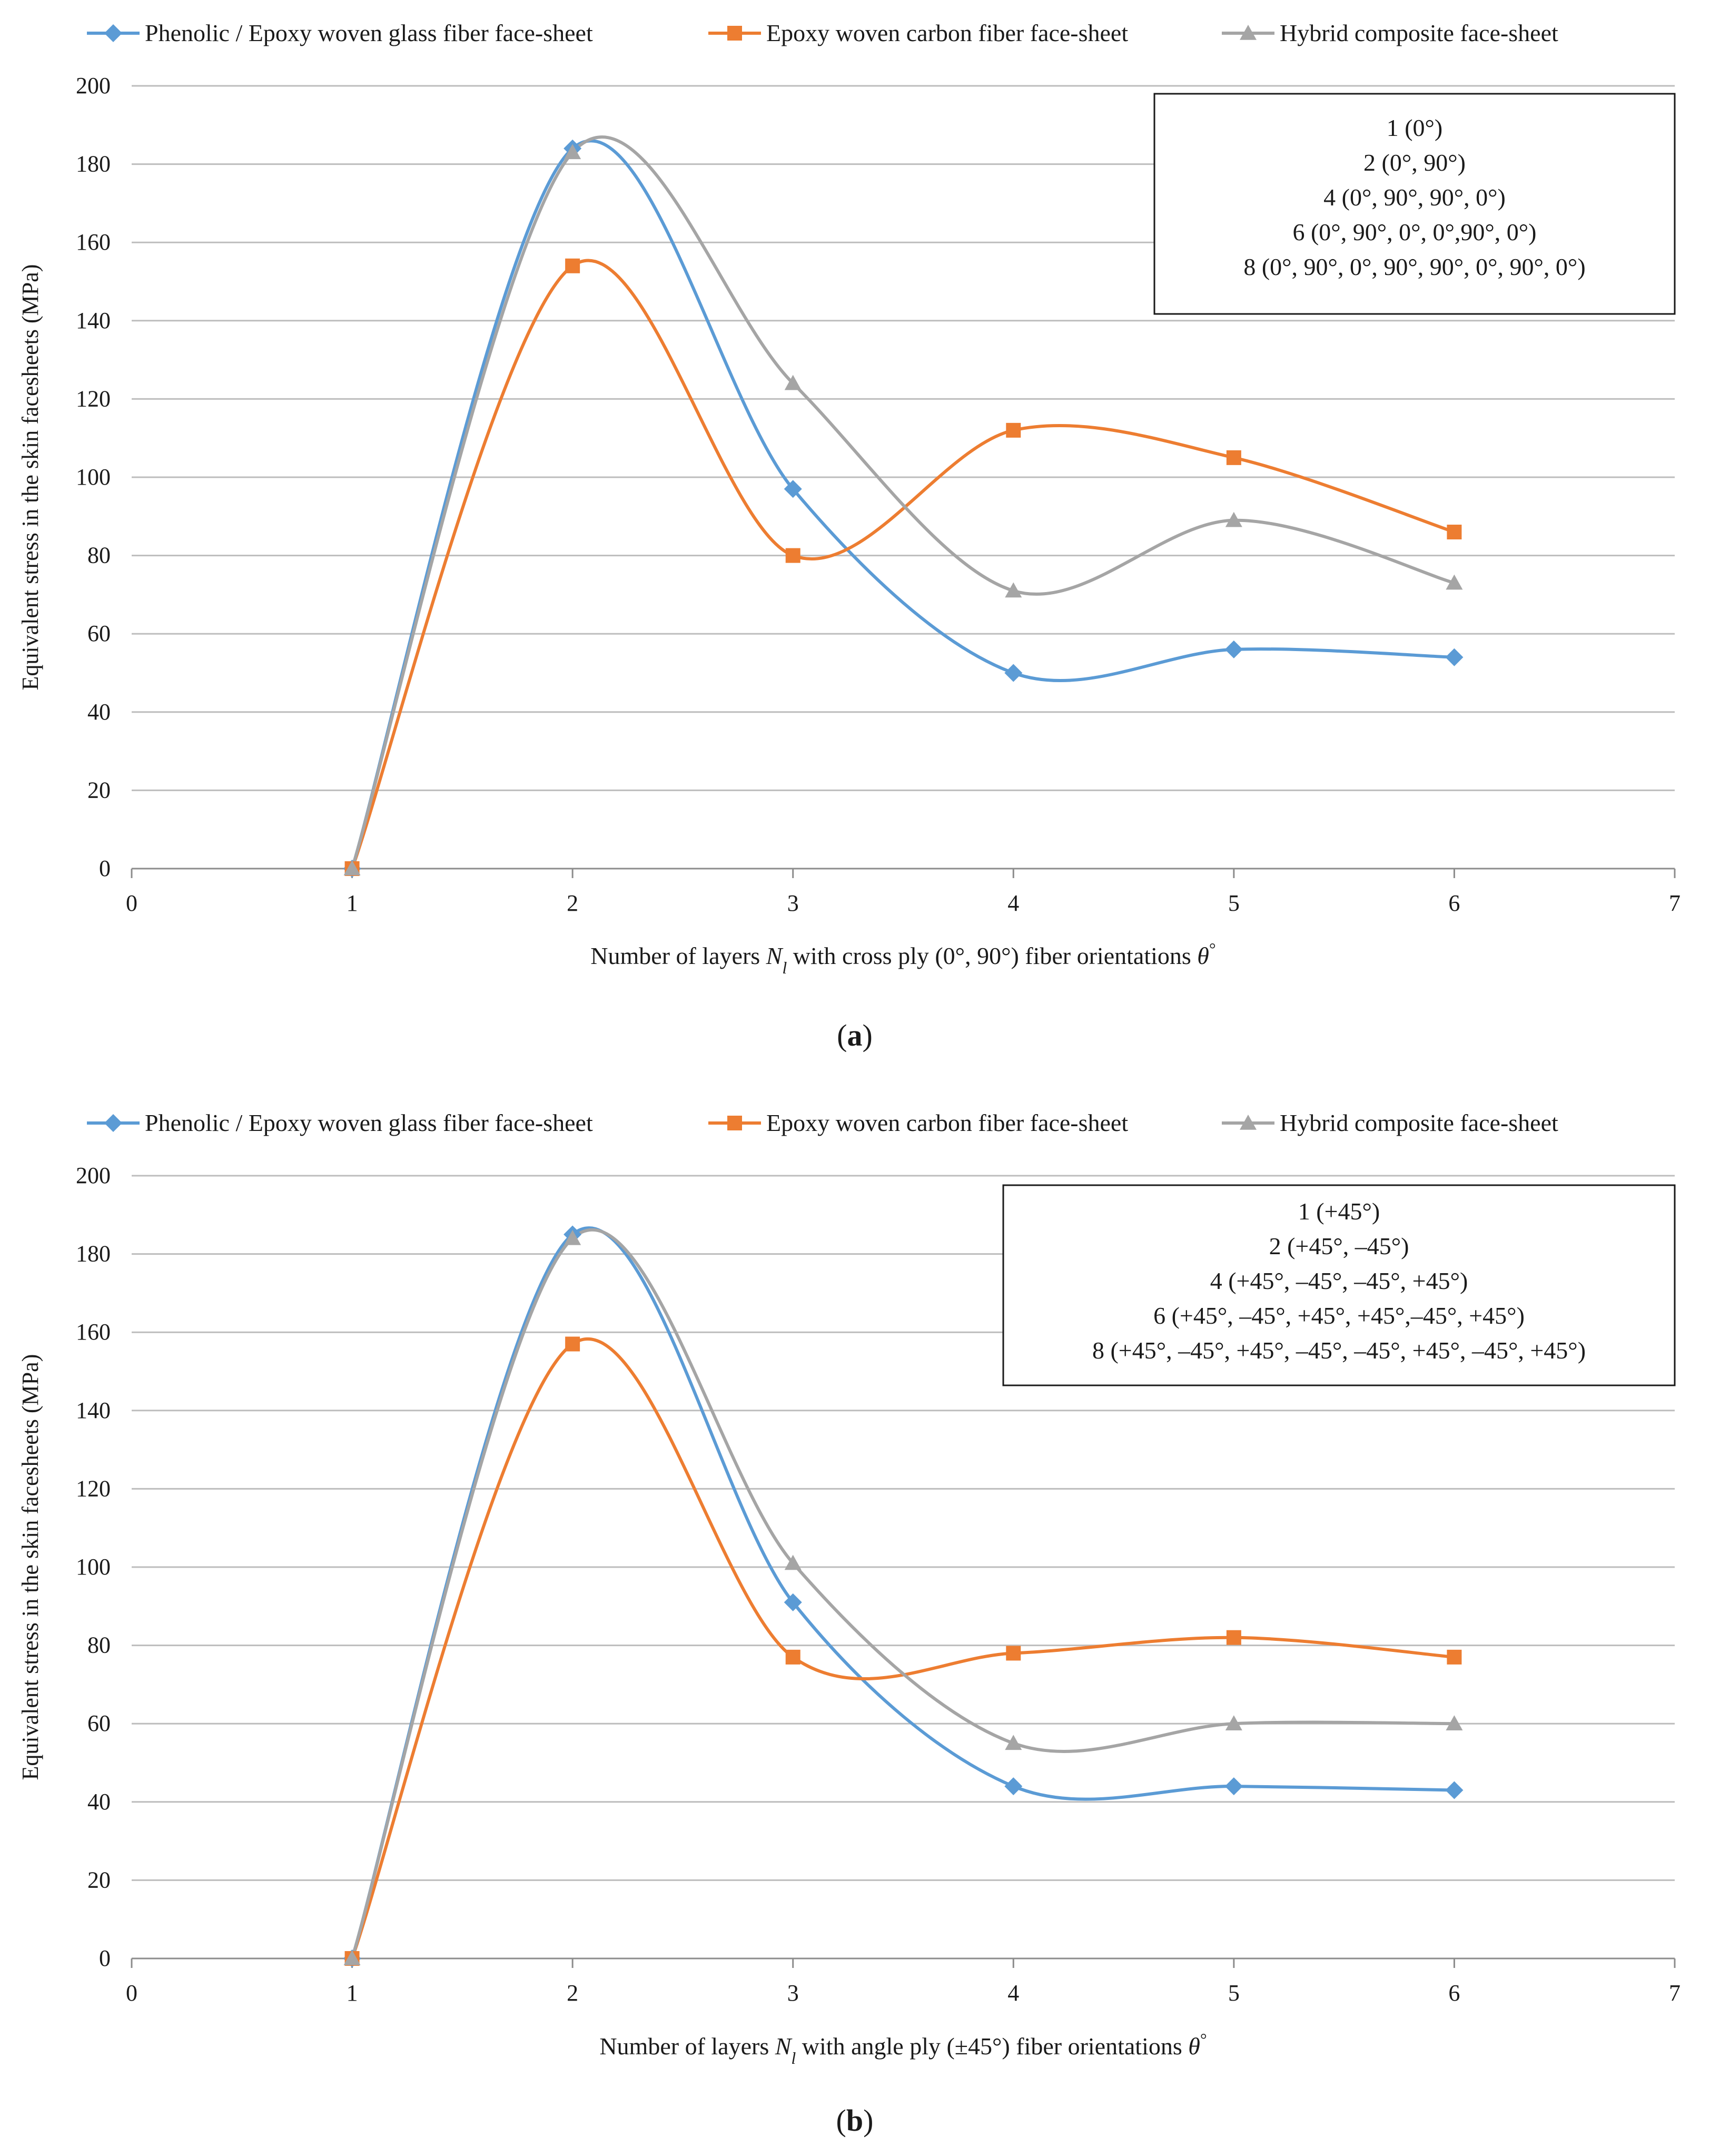 This screenshot has width=1710, height=2156. What do you see at coordinates (93, 1254) in the screenshot?
I see `y-tick-label: 180` at bounding box center [93, 1254].